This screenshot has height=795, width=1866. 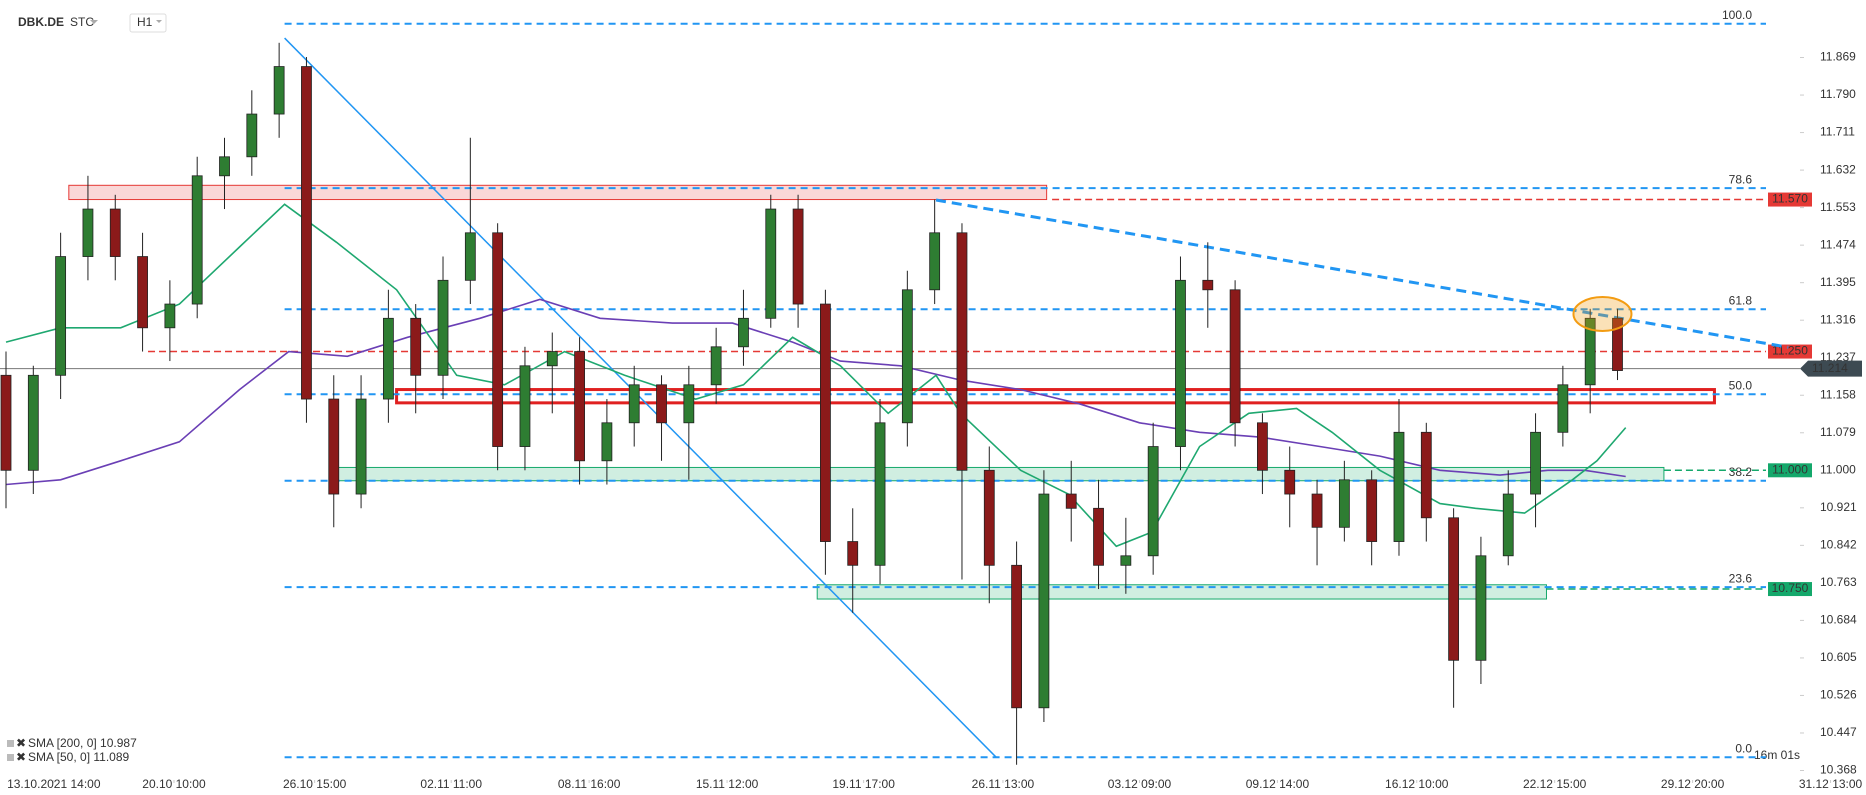 What do you see at coordinates (1838, 244) in the screenshot?
I see `y-tick-label: 11.474` at bounding box center [1838, 244].